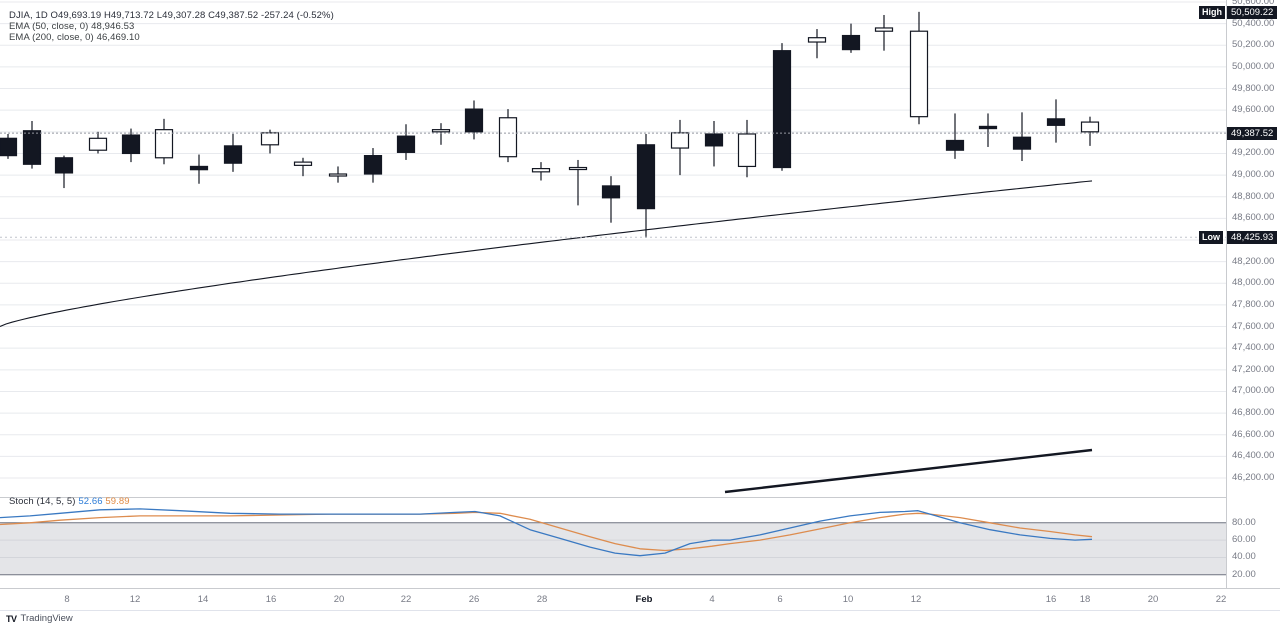 This screenshot has width=1280, height=630. I want to click on ema50-legend-row: EMA (50, close, 0) 48,946.53, so click(171, 26).